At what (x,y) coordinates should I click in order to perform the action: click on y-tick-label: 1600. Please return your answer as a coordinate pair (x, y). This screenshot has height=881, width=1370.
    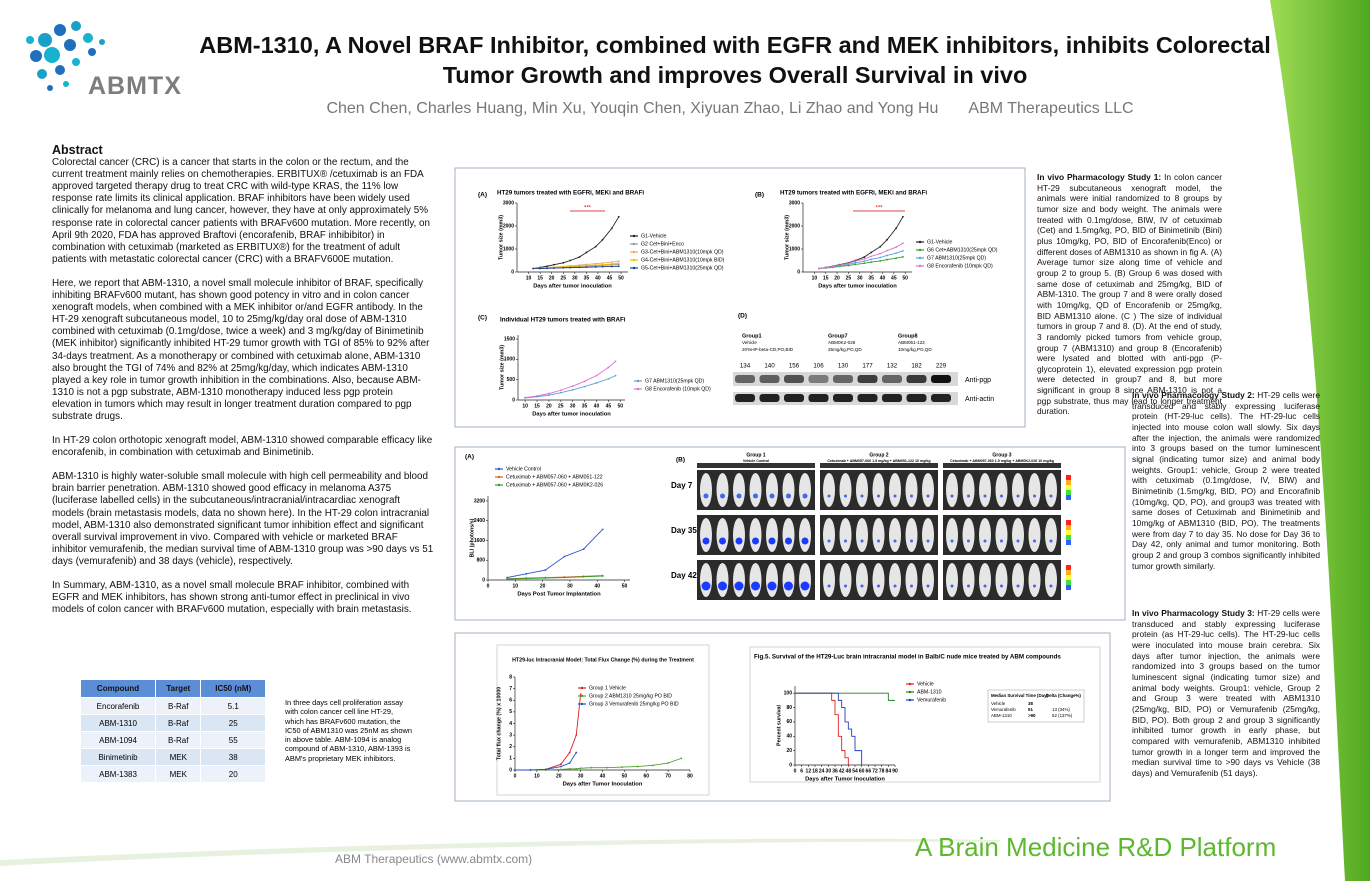
    Looking at the image, I should click on (479, 541).